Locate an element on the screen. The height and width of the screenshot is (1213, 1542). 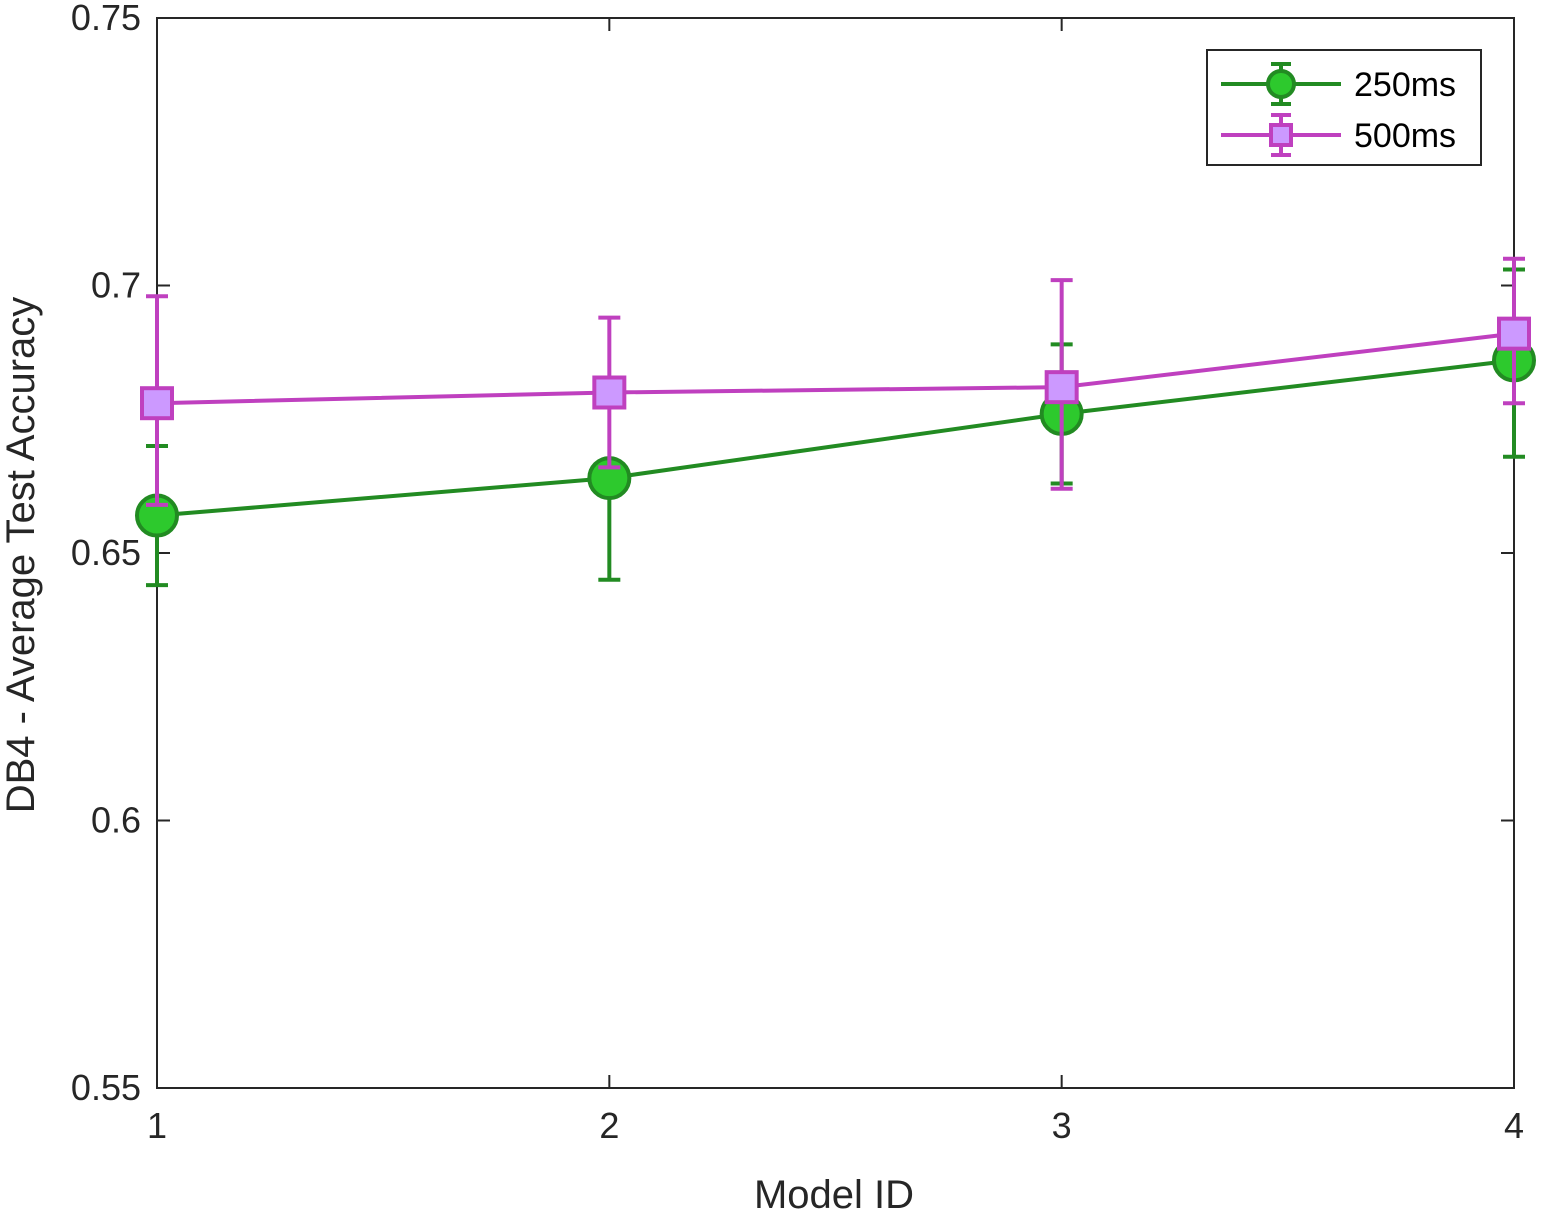
y-tick-label: 0.75 is located at coordinates (106, 19).